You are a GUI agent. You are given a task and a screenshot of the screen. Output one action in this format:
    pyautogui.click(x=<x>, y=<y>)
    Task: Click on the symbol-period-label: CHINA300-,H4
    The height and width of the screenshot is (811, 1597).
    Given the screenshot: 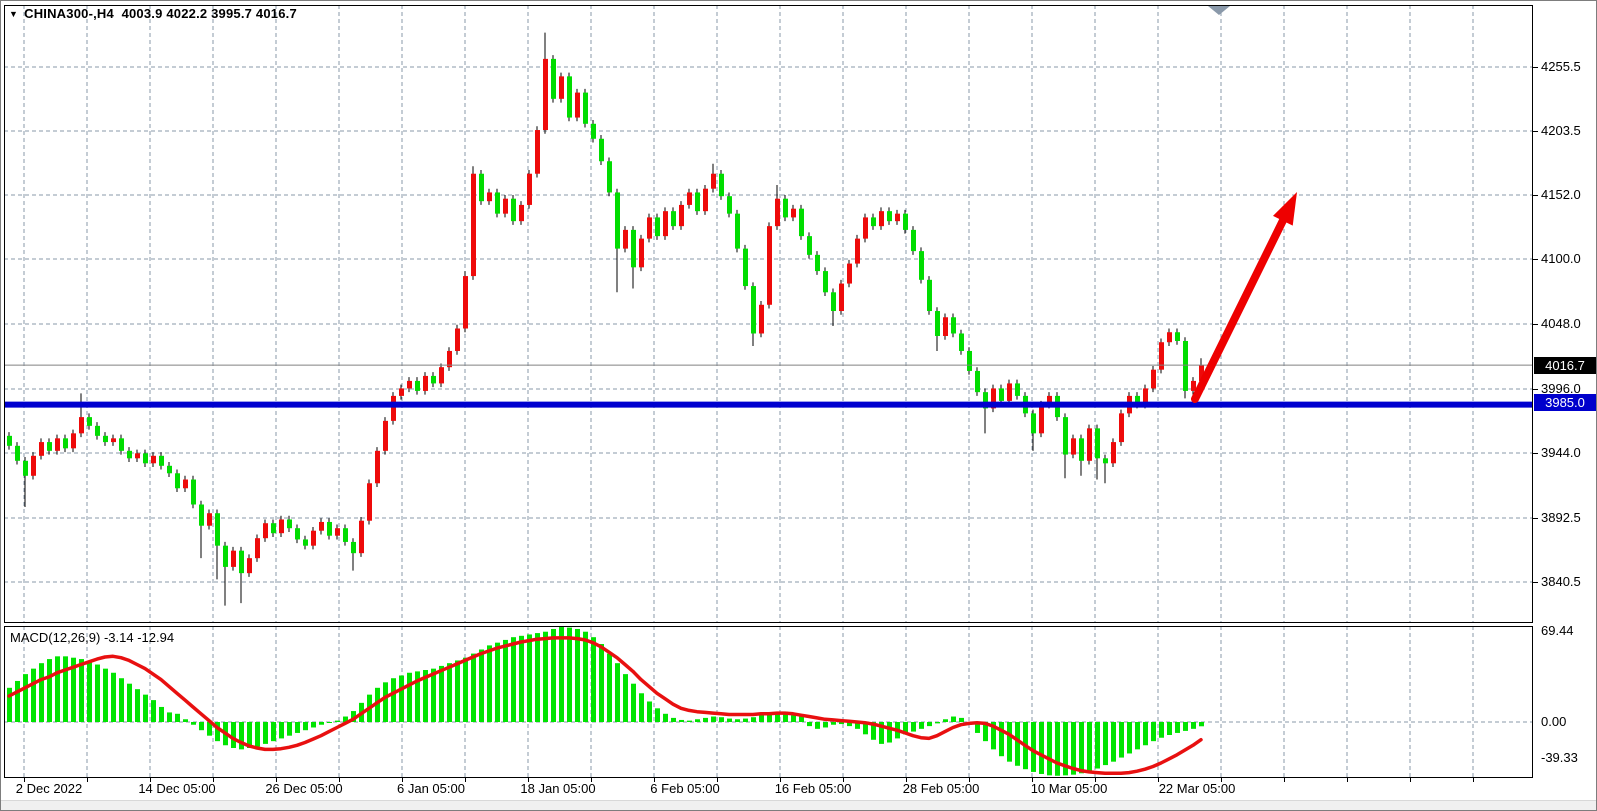 What is the action you would take?
    pyautogui.click(x=69, y=13)
    